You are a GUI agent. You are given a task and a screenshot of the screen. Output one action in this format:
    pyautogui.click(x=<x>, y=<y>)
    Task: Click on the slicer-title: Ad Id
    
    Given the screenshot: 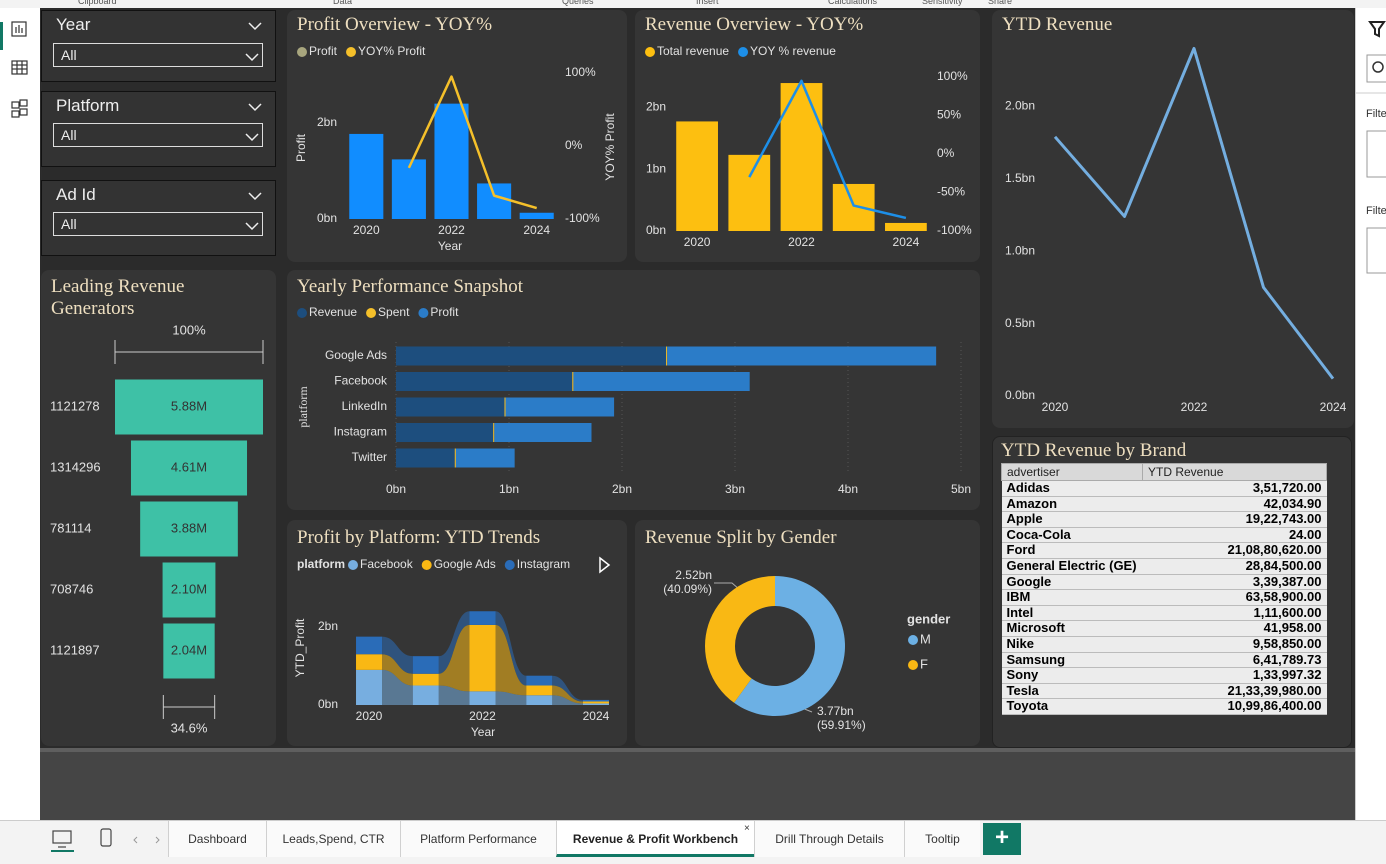 What is the action you would take?
    pyautogui.click(x=76, y=194)
    